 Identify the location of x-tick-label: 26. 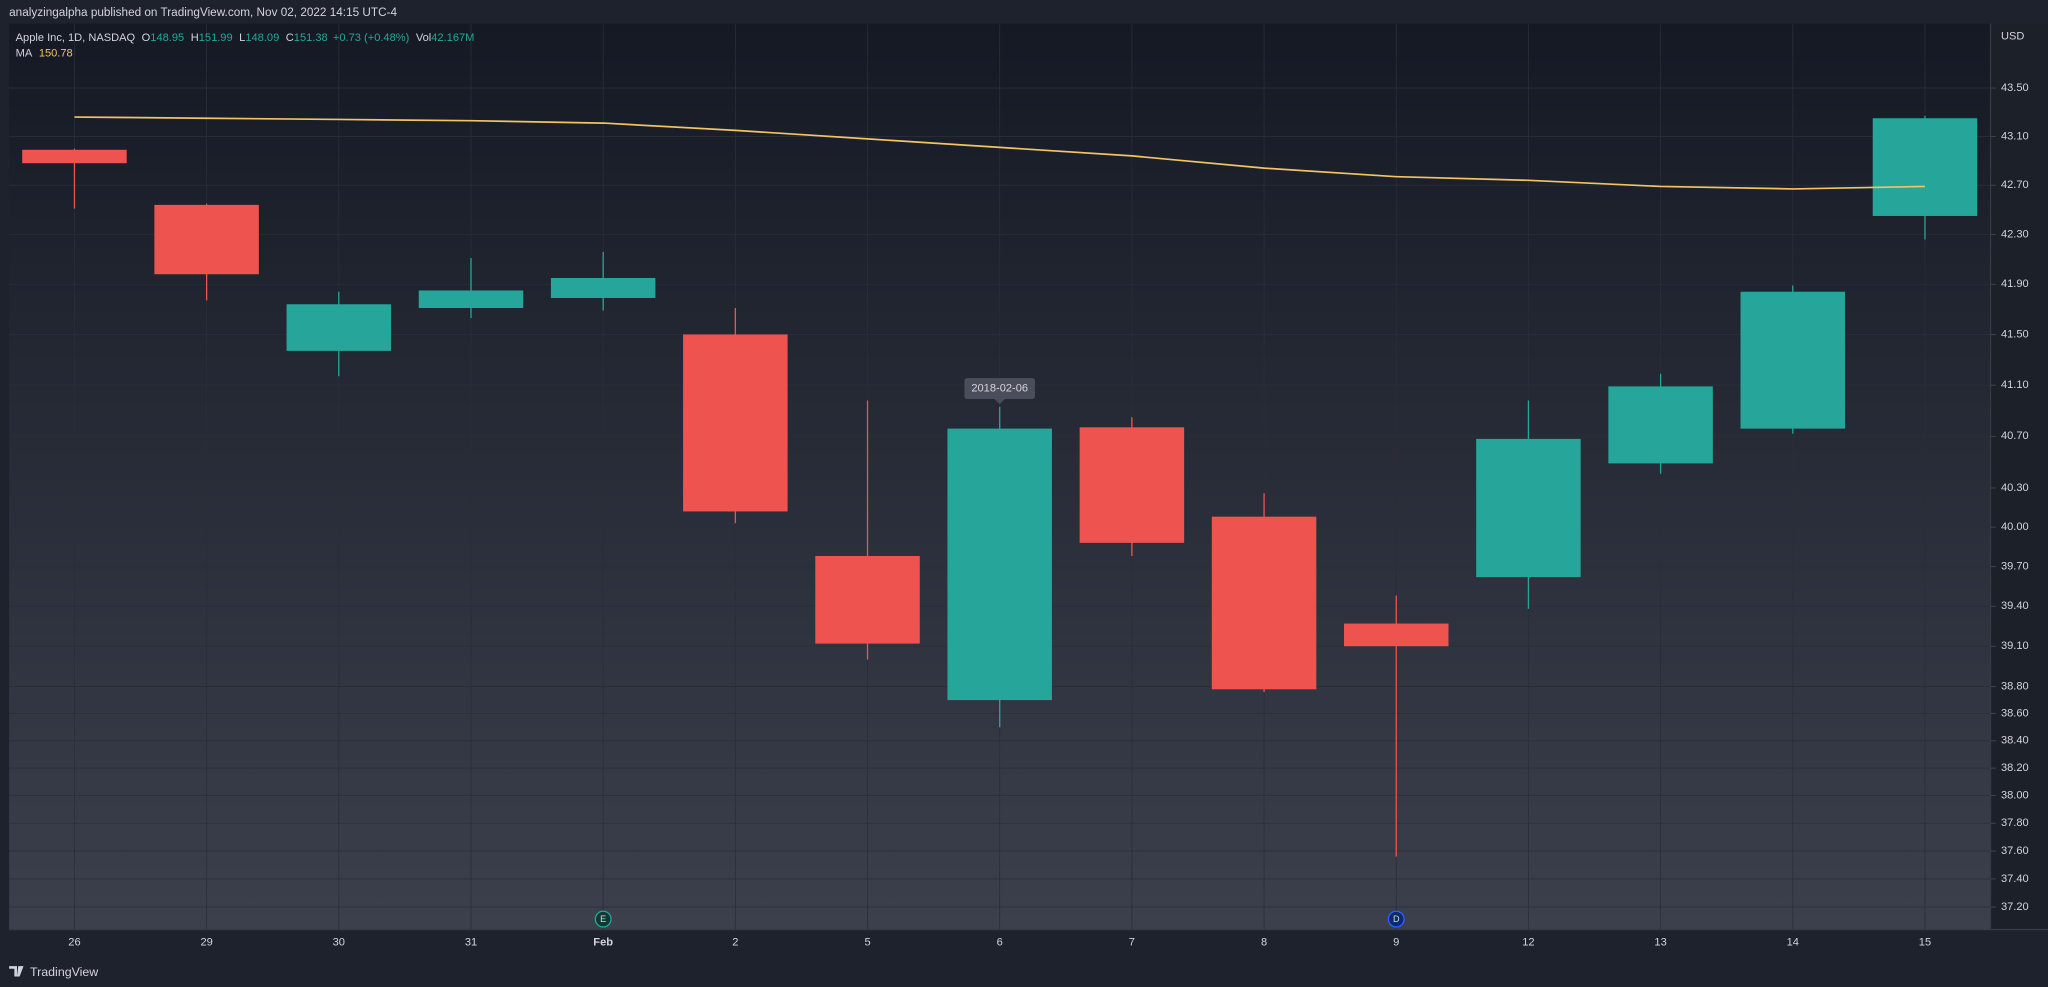
(74, 943).